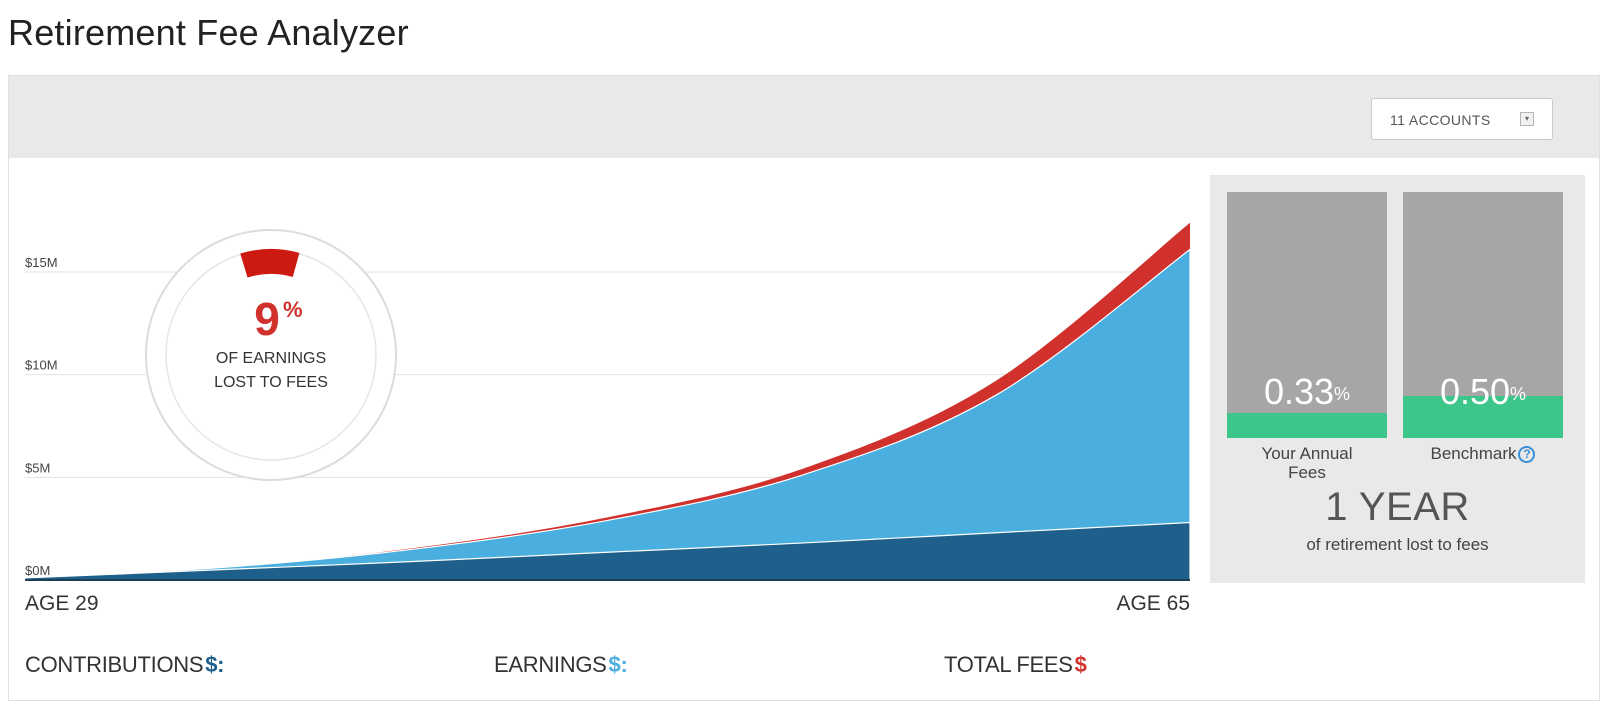 The image size is (1600, 701). I want to click on x-start-label: AGE 29, so click(62, 603).